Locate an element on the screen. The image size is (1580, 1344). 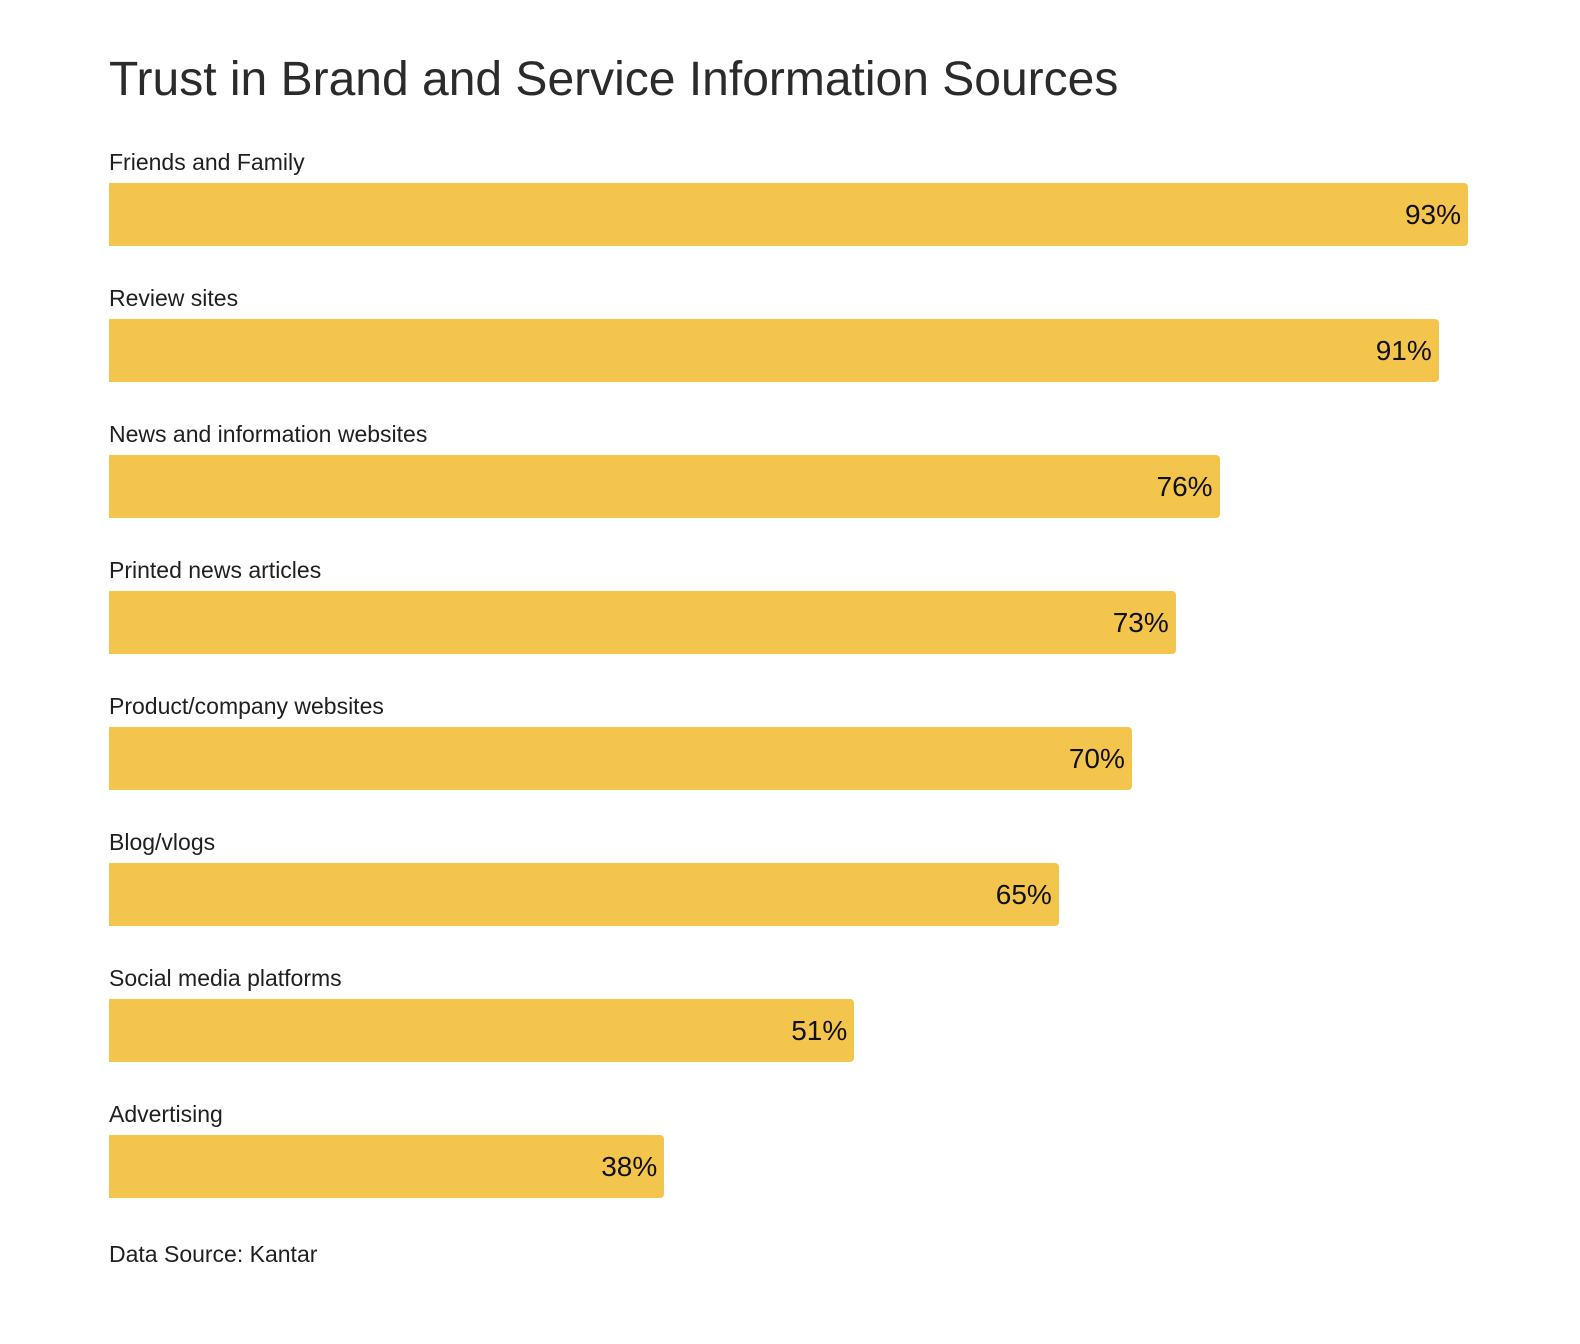
bar: 65% is located at coordinates (584, 894).